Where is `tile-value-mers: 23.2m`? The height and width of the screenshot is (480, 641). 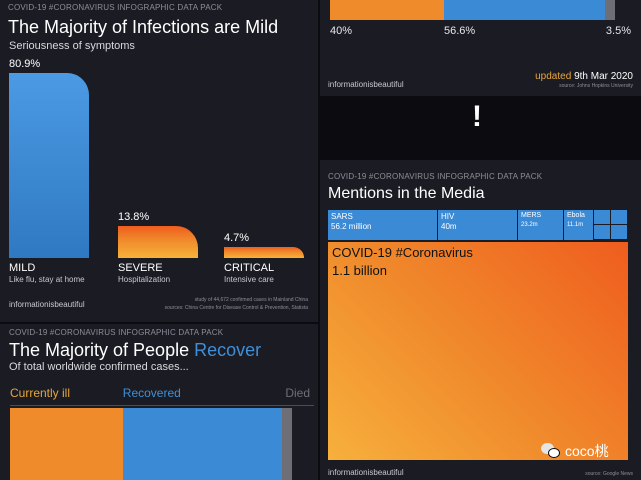 tile-value-mers: 23.2m is located at coordinates (529, 225).